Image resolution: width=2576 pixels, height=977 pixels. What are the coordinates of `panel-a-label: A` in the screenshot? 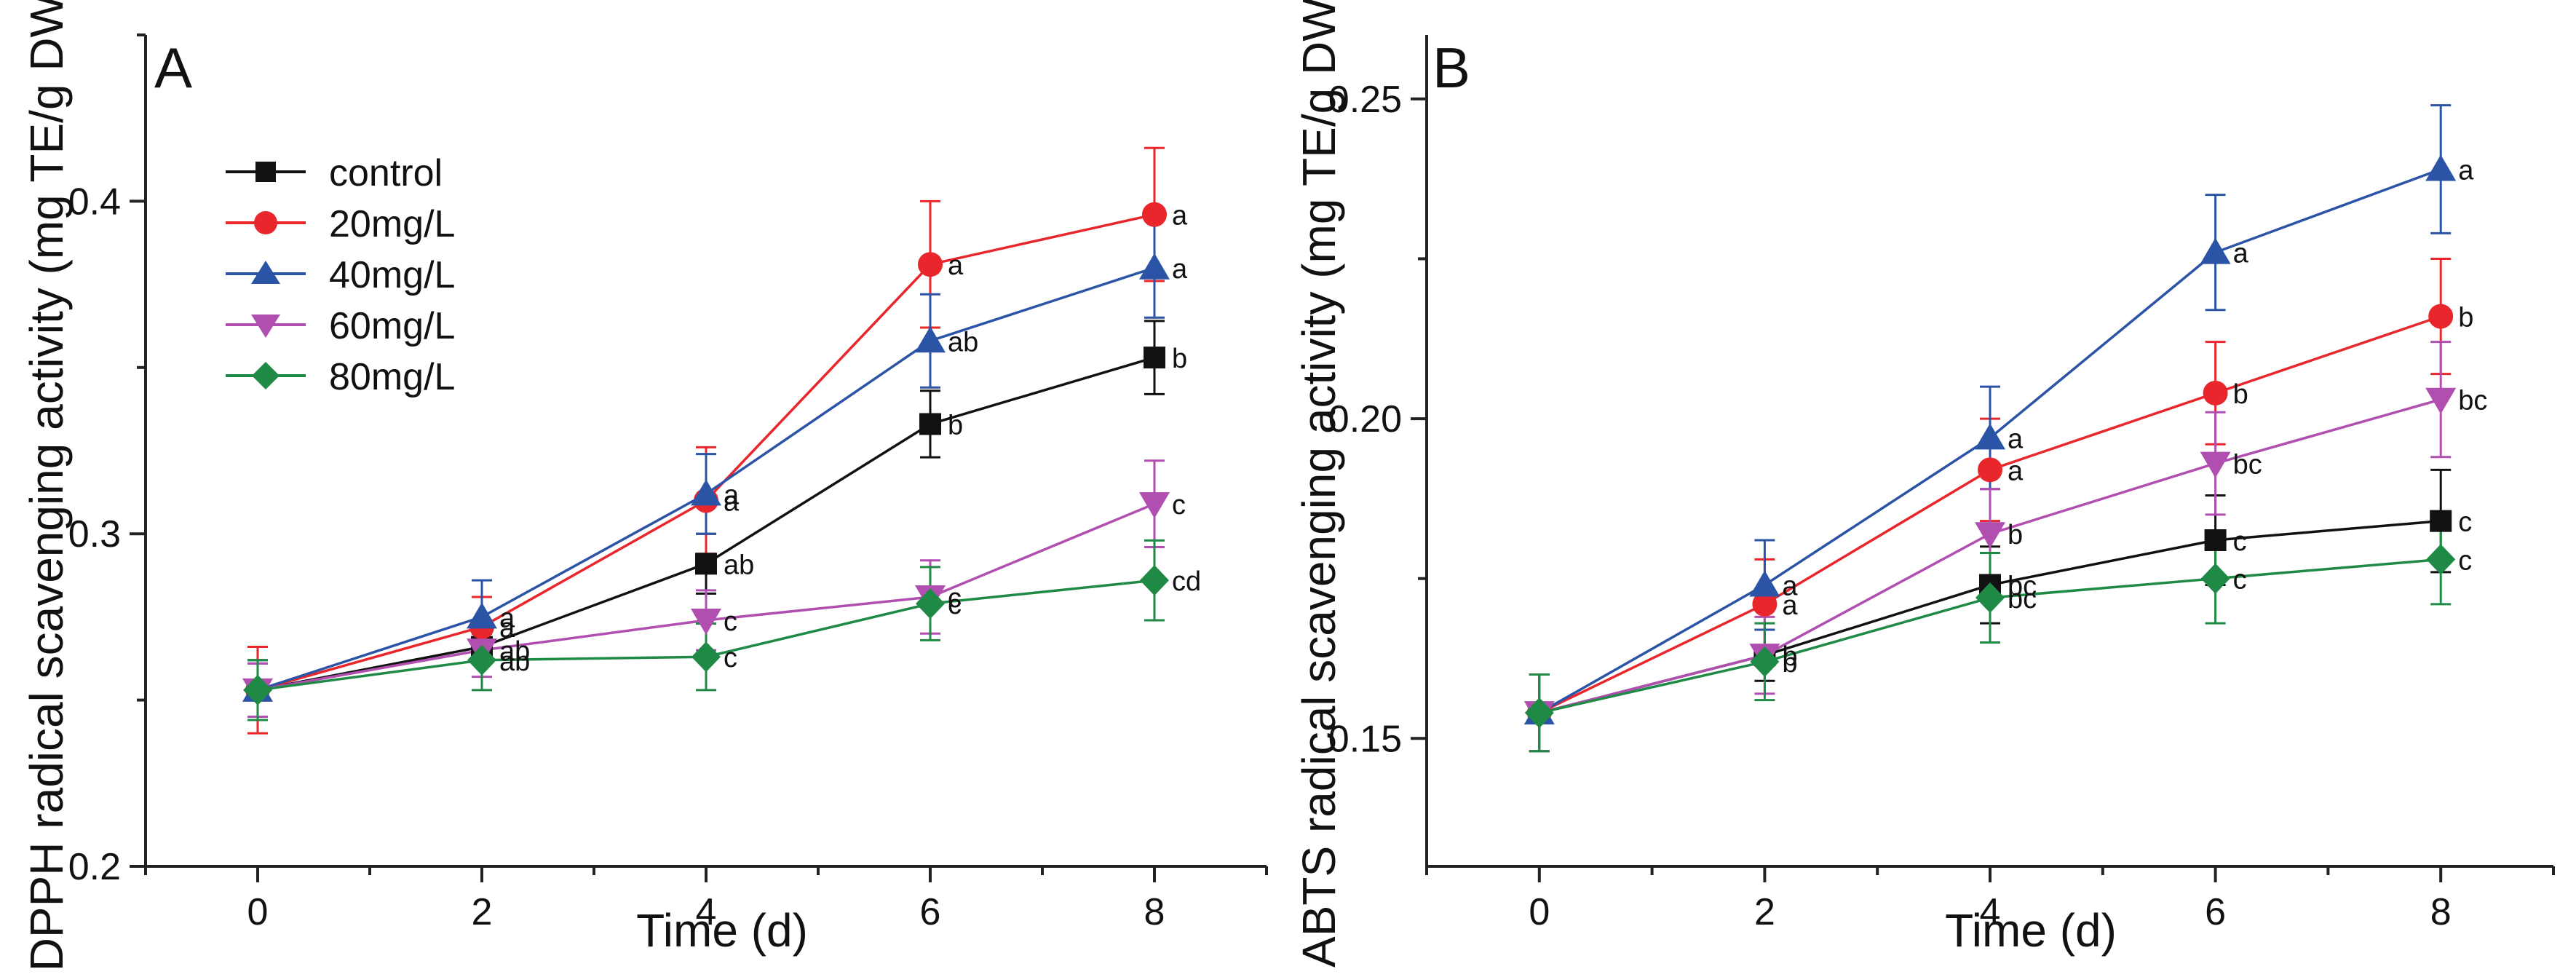 It's located at (173, 68).